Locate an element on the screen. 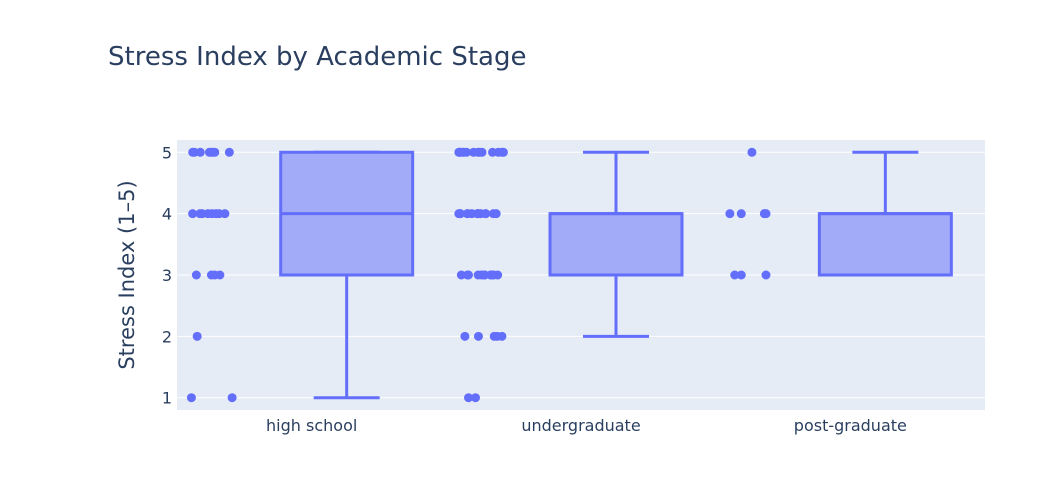 This screenshot has height=486, width=1043. box-undergraduate is located at coordinates (616, 244).